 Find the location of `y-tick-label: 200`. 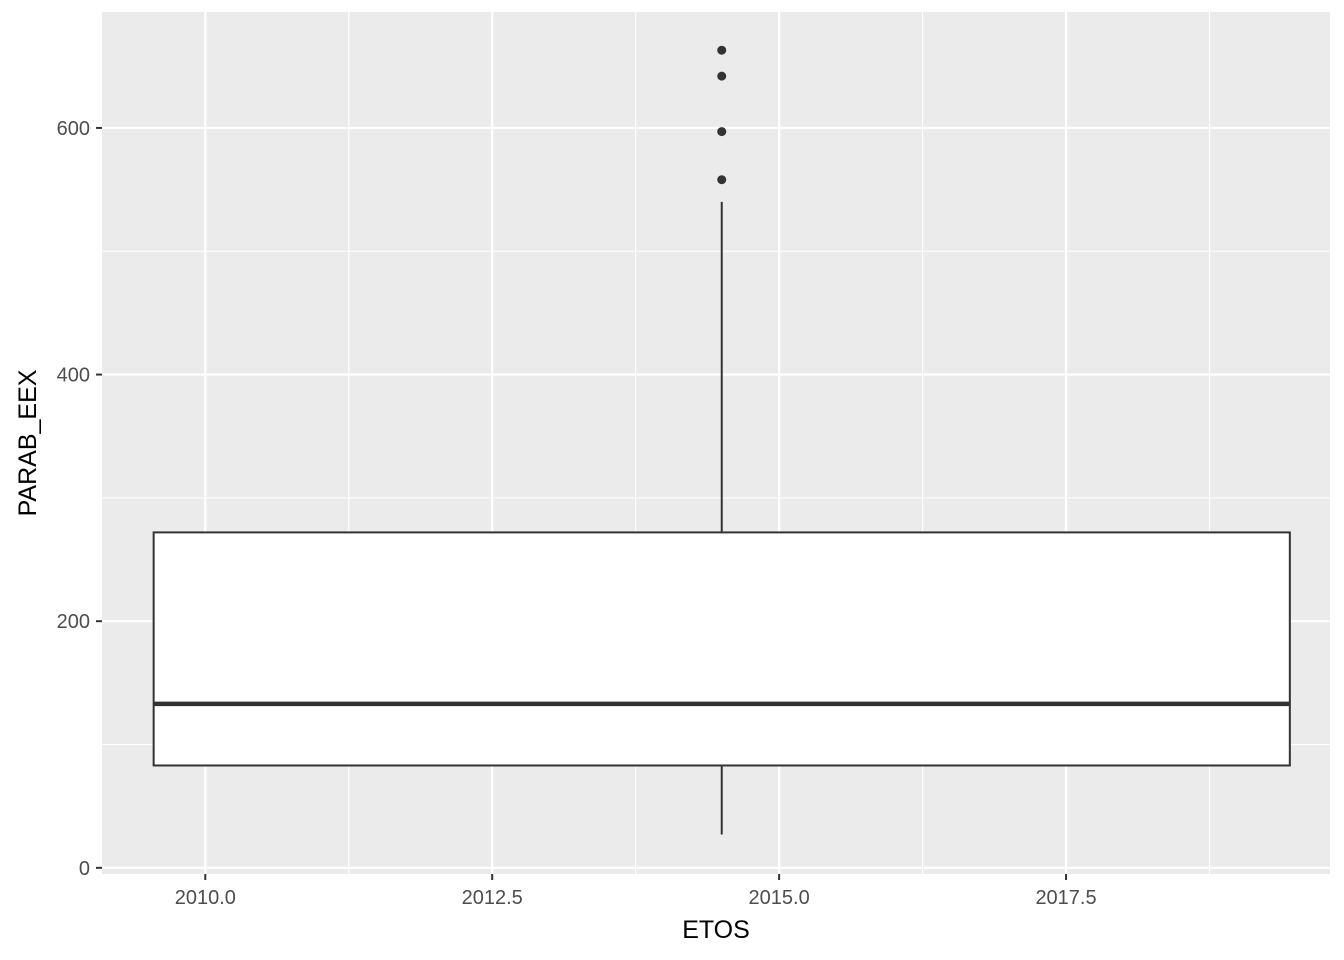

y-tick-label: 200 is located at coordinates (73, 622).